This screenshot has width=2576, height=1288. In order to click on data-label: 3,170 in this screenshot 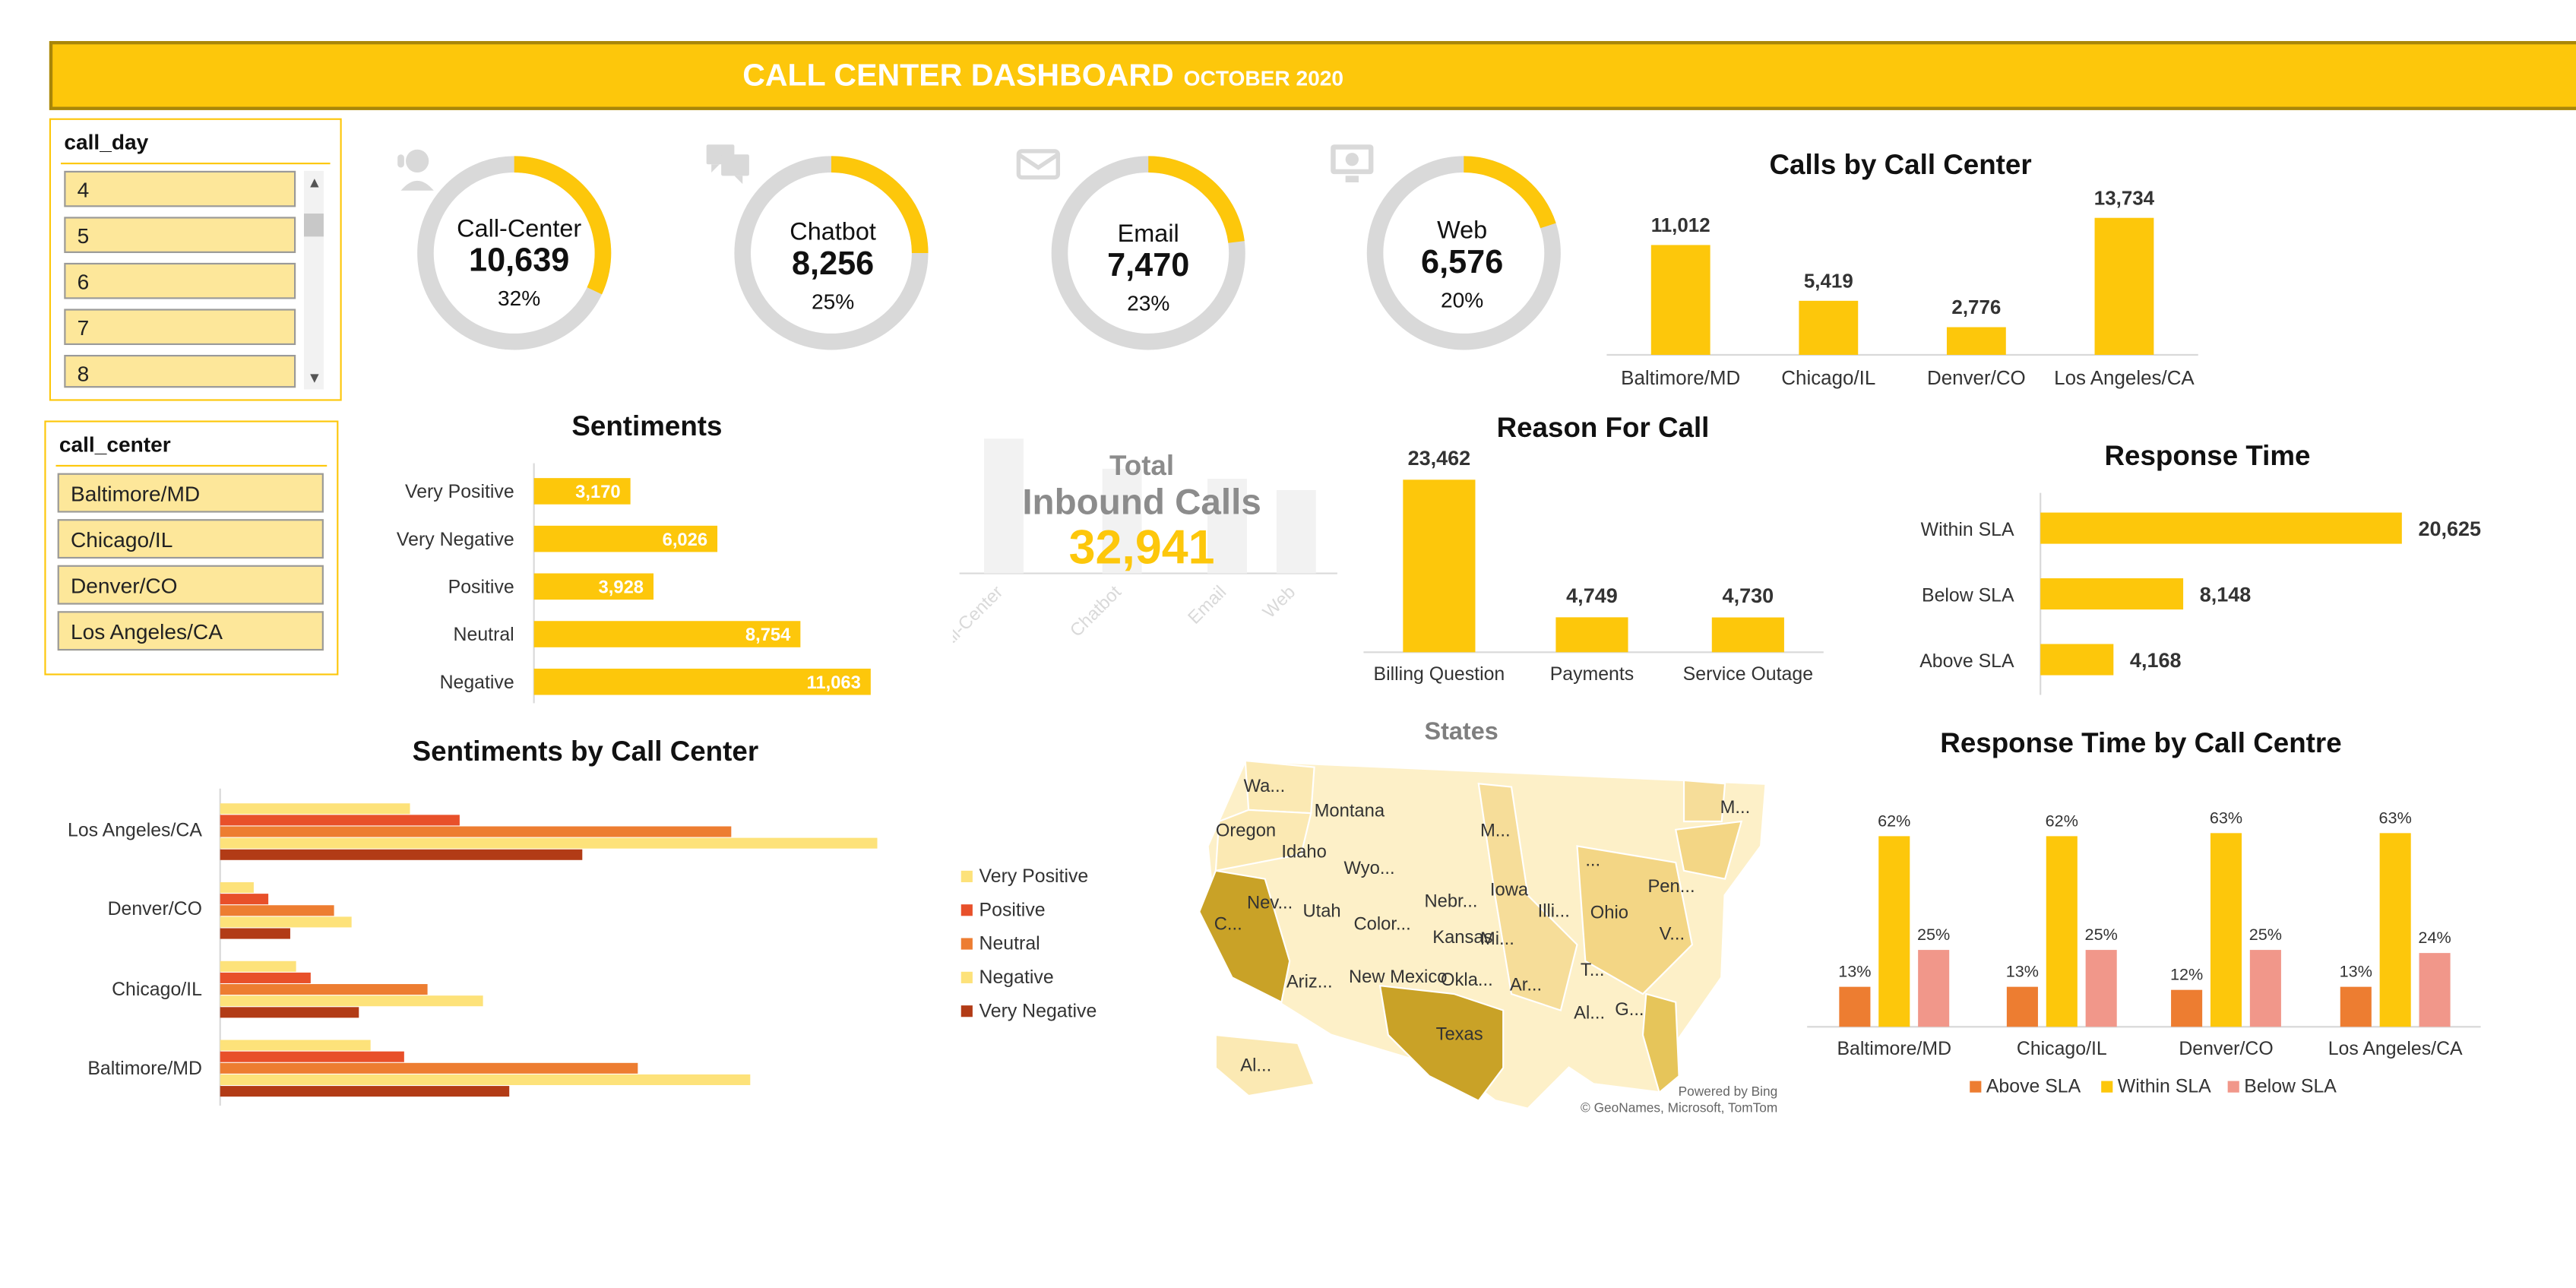, I will do `click(597, 492)`.